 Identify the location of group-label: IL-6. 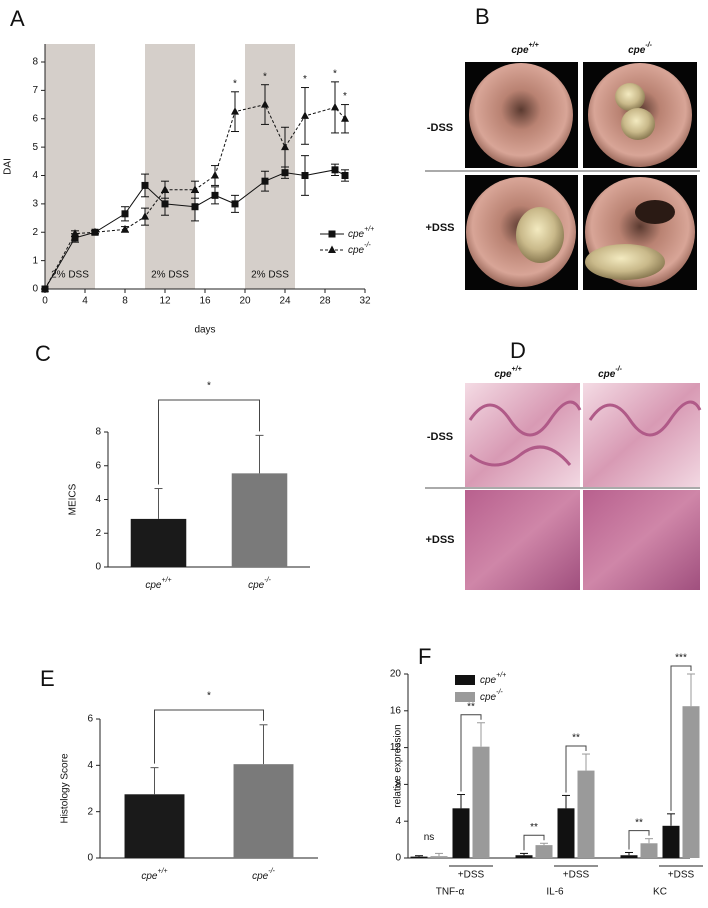
(555, 892).